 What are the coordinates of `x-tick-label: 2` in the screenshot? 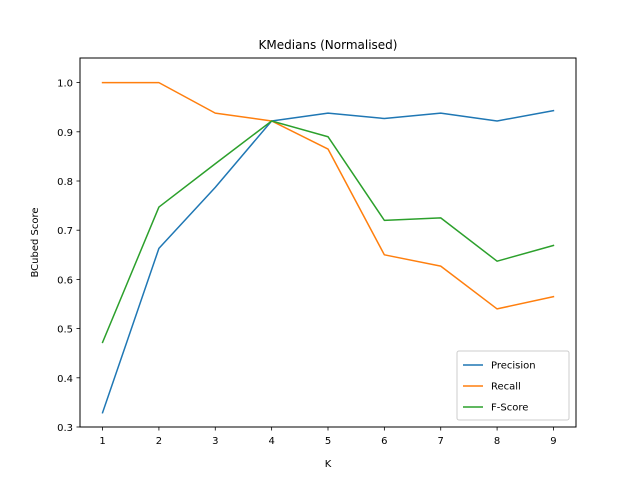 It's located at (159, 441).